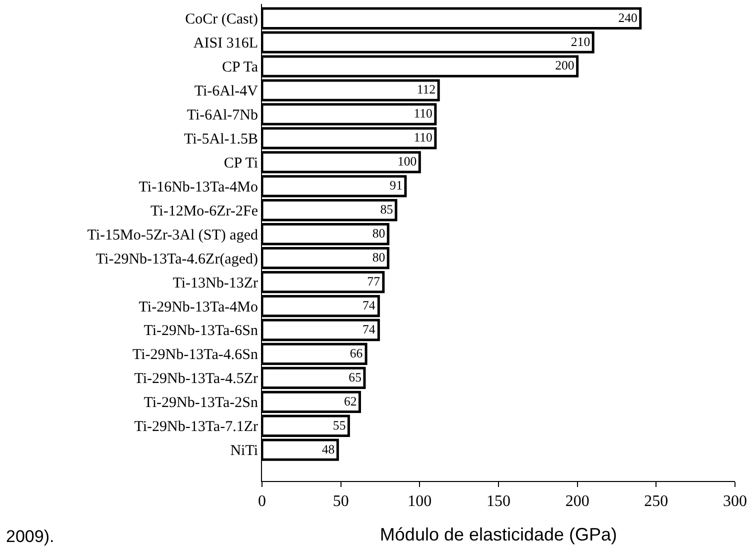  Describe the element at coordinates (339, 425) in the screenshot. I see `data-label: 55` at that location.